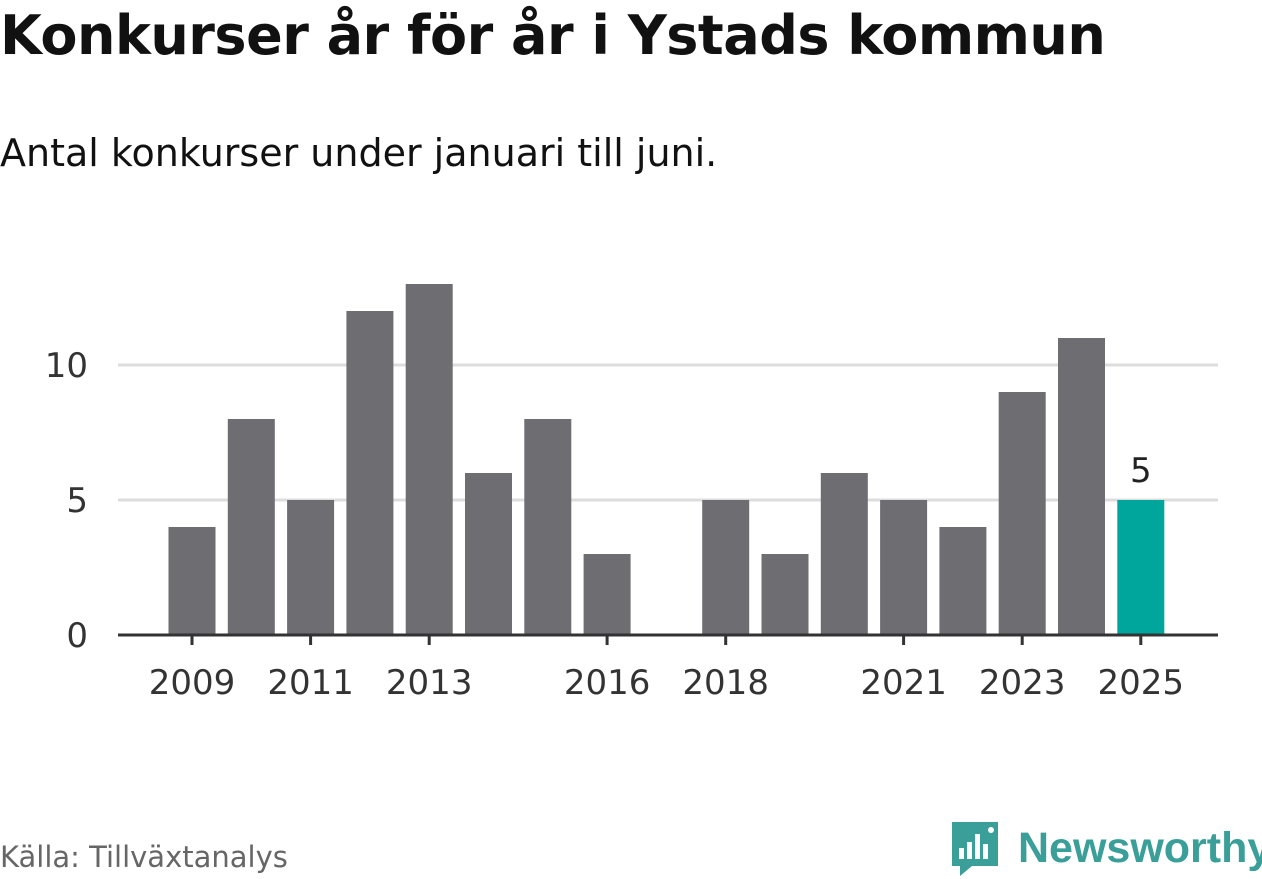 The image size is (1262, 879). I want to click on x-tick-label: 2021, so click(903, 683).